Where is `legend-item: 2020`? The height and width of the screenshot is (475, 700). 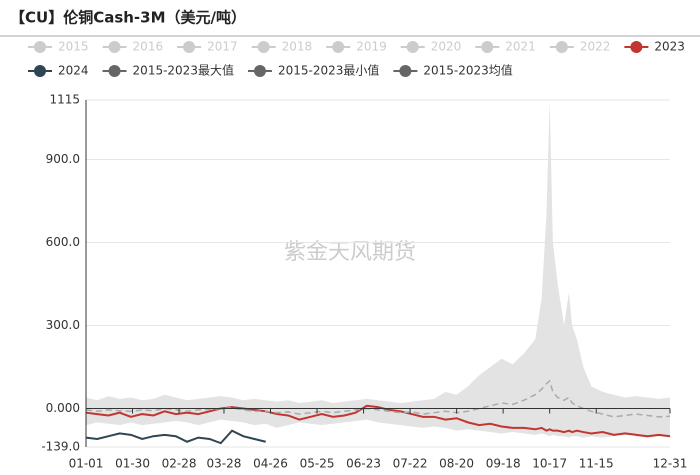 legend-item: 2020 is located at coordinates (431, 47).